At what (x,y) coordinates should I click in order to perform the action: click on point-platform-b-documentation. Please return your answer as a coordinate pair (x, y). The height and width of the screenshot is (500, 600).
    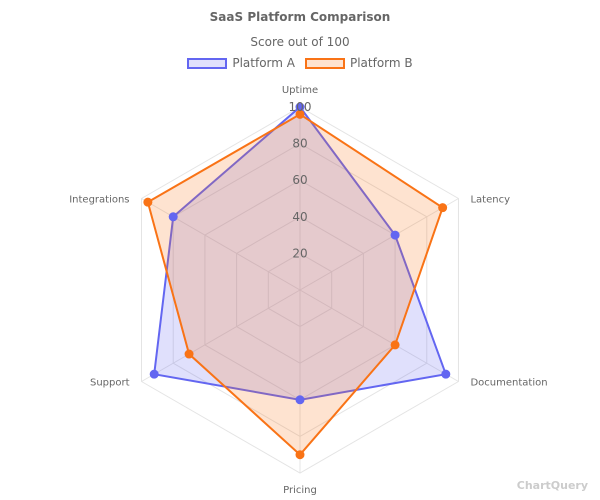
    Looking at the image, I should click on (395, 345).